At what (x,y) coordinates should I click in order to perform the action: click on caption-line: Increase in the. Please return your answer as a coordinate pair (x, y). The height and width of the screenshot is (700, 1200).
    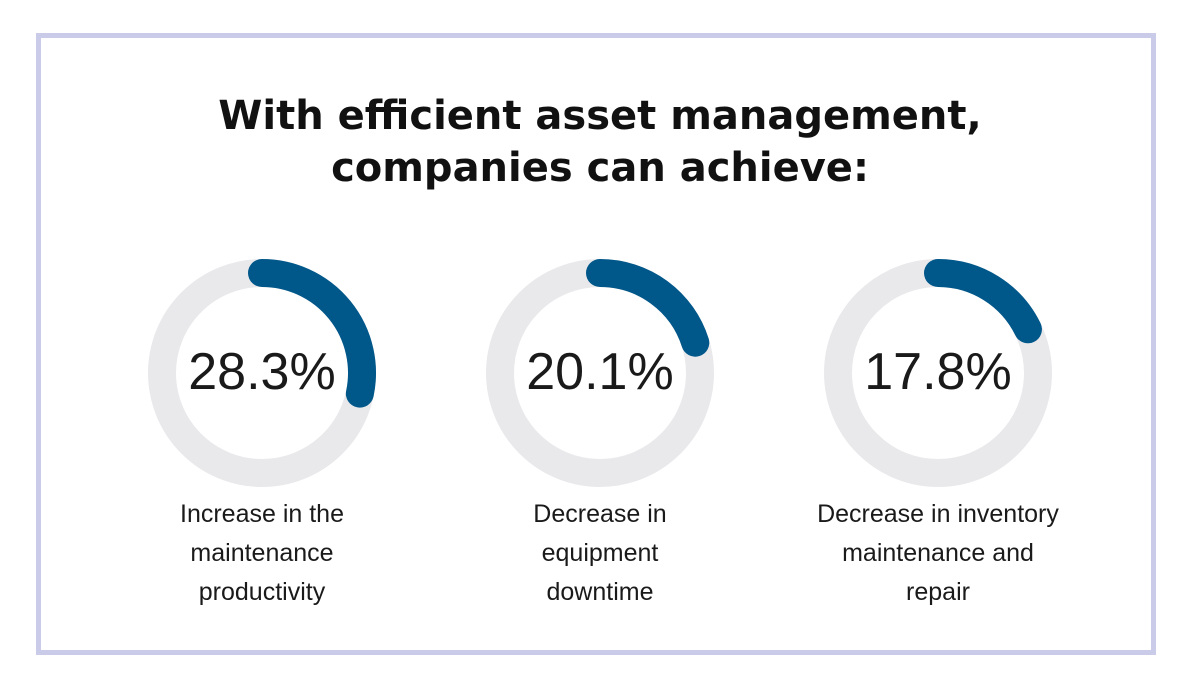
    Looking at the image, I should click on (262, 514).